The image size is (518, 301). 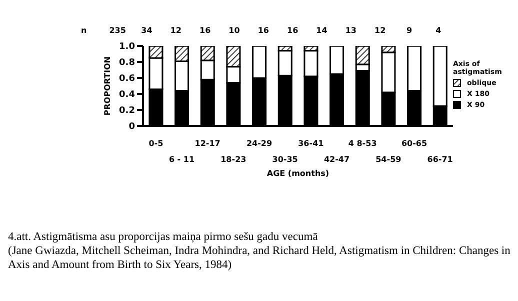 I want to click on y-tick-label: 0, so click(x=131, y=127).